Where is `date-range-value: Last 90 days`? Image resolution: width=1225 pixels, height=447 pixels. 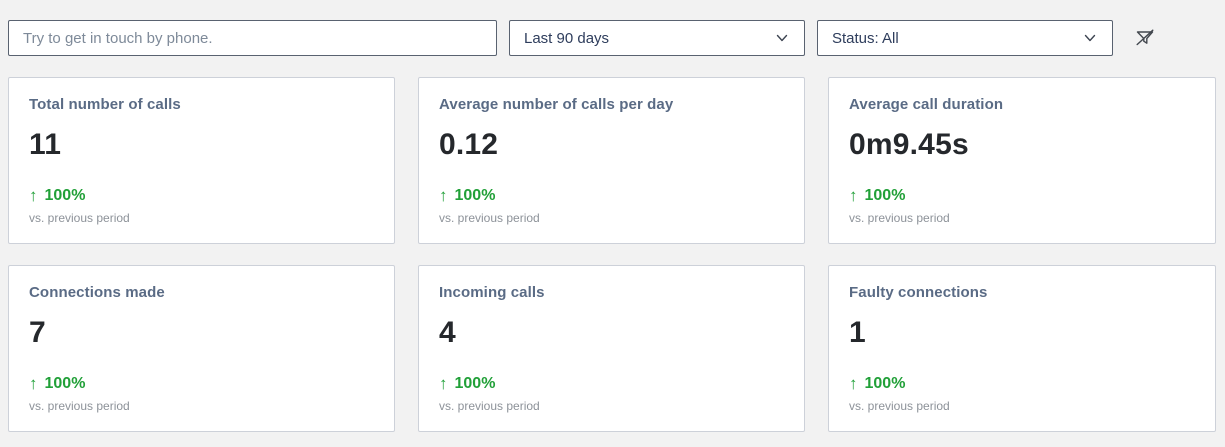
date-range-value: Last 90 days is located at coordinates (567, 38).